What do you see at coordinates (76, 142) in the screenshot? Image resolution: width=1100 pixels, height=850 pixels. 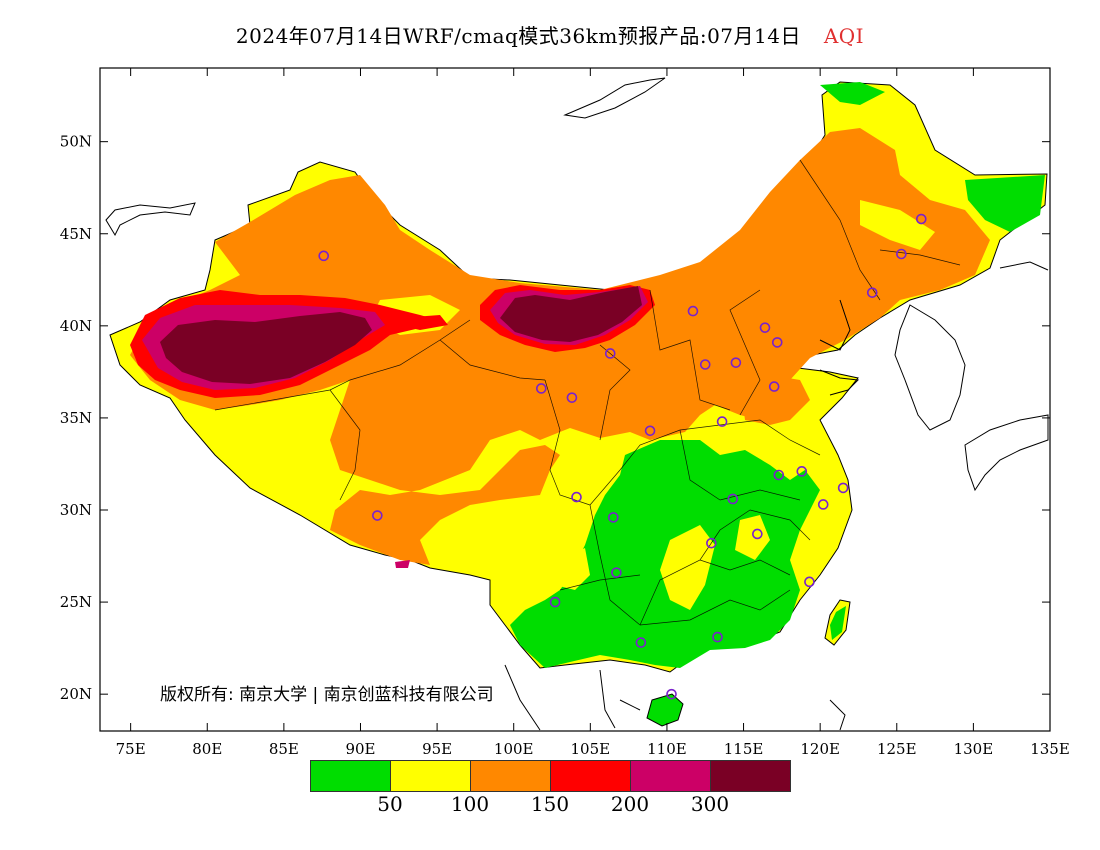 I see `lat-tick-label: 50N` at bounding box center [76, 142].